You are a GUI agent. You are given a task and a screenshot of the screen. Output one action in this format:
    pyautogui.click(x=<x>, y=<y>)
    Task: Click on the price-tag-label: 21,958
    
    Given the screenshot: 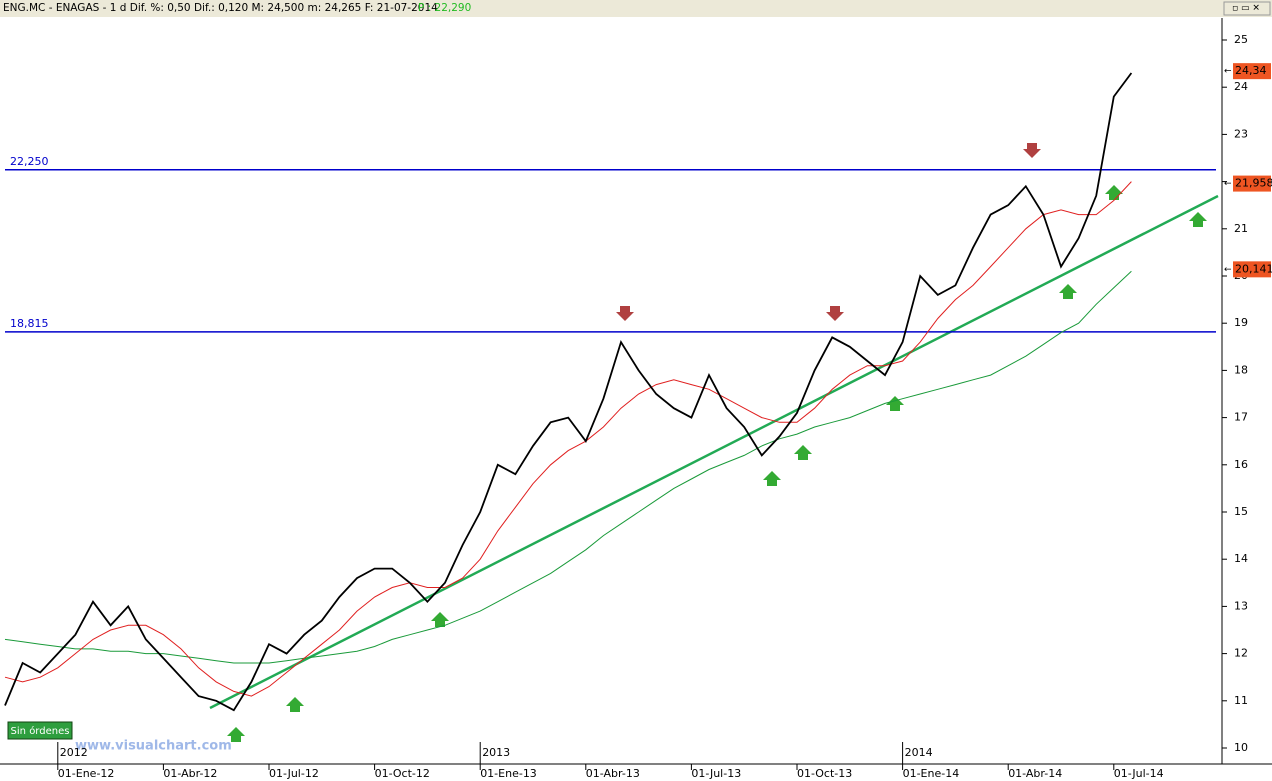 What is the action you would take?
    pyautogui.click(x=1253, y=183)
    